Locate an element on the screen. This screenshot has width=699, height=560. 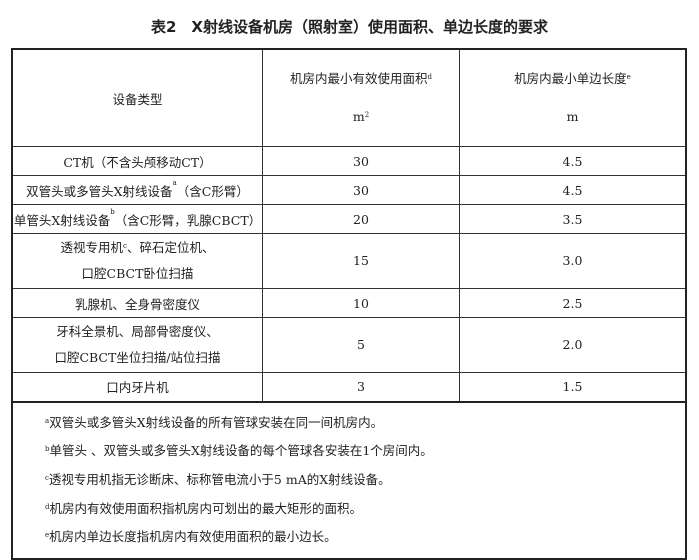
type-text: 单管头X射线设备 is located at coordinates (62, 220).